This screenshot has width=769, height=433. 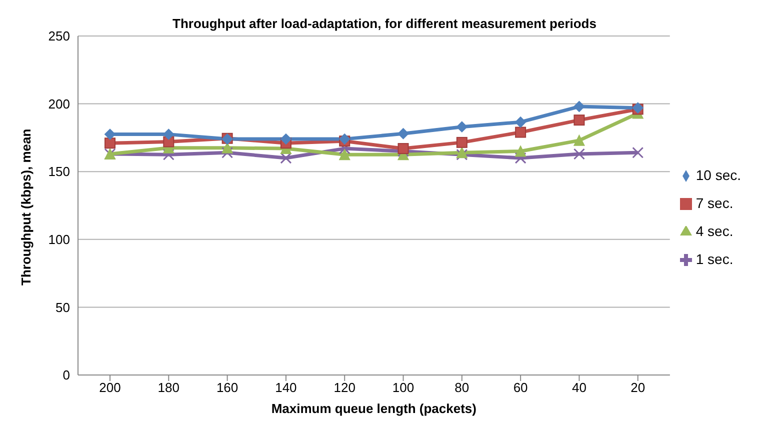 I want to click on legend-label: 10 sec., so click(x=718, y=174).